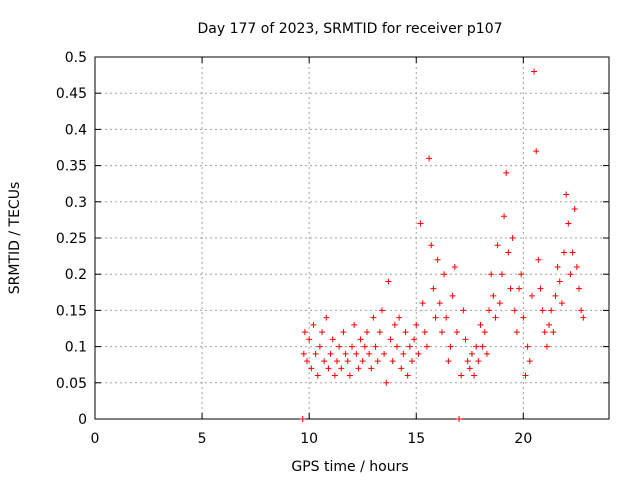 This screenshot has width=640, height=480. Describe the element at coordinates (76, 348) in the screenshot. I see `y-tick-label: 0.1` at that location.